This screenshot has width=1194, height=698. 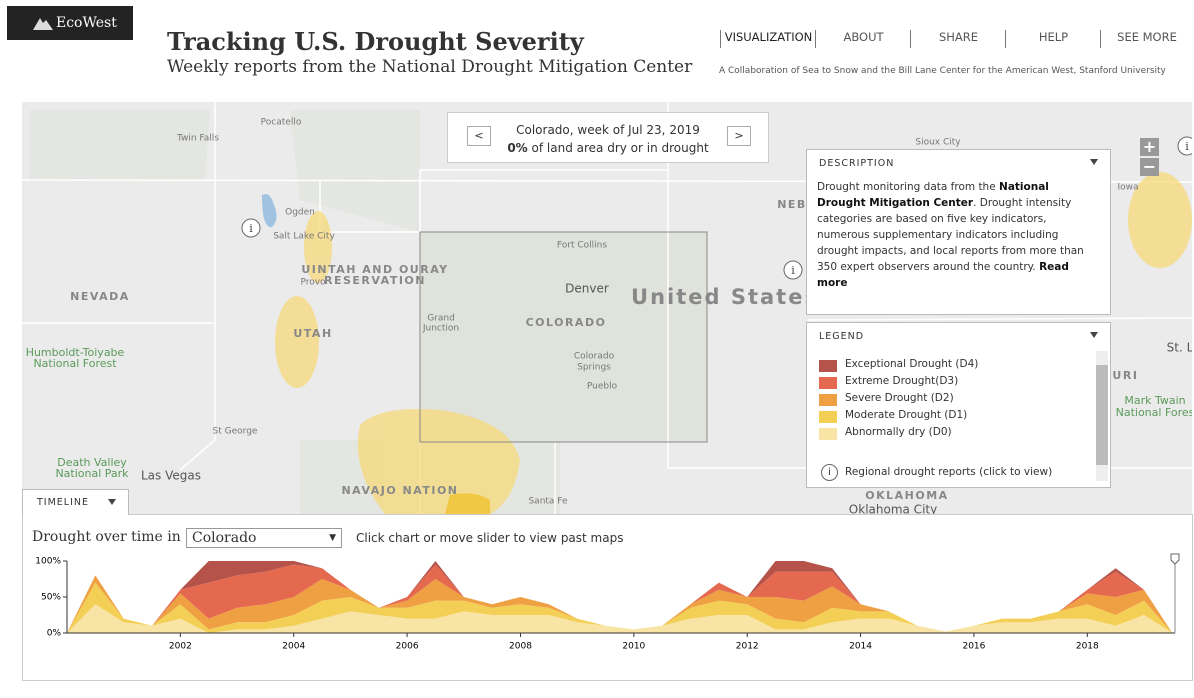 What do you see at coordinates (1179, 348) in the screenshot?
I see `map-label: St. L` at bounding box center [1179, 348].